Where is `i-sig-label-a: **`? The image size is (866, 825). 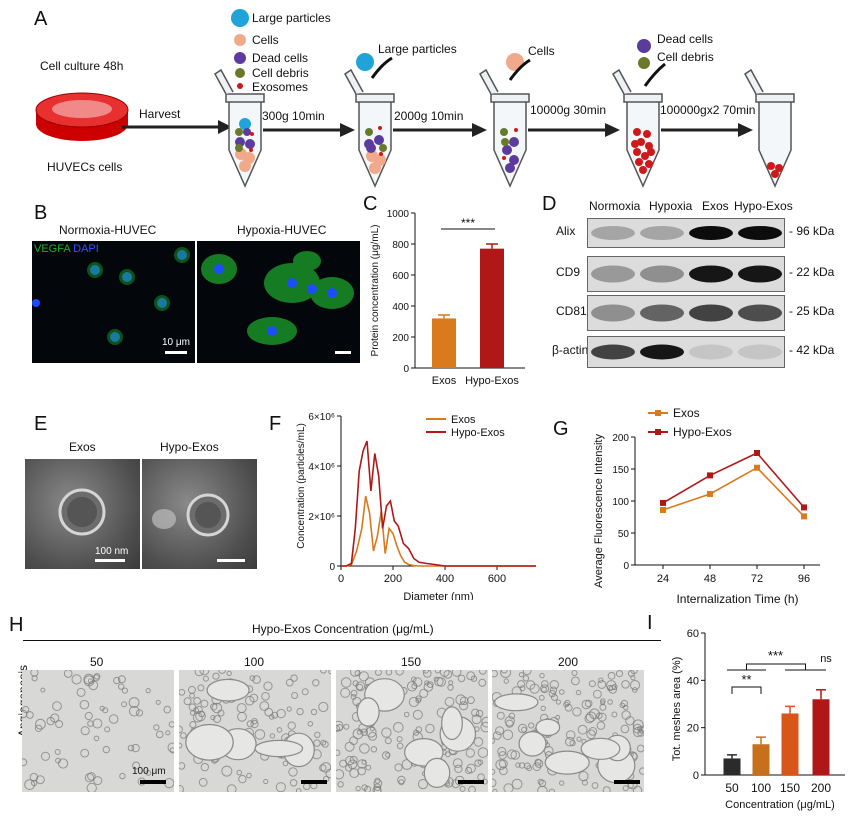 i-sig-label-a: ** is located at coordinates (746, 679).